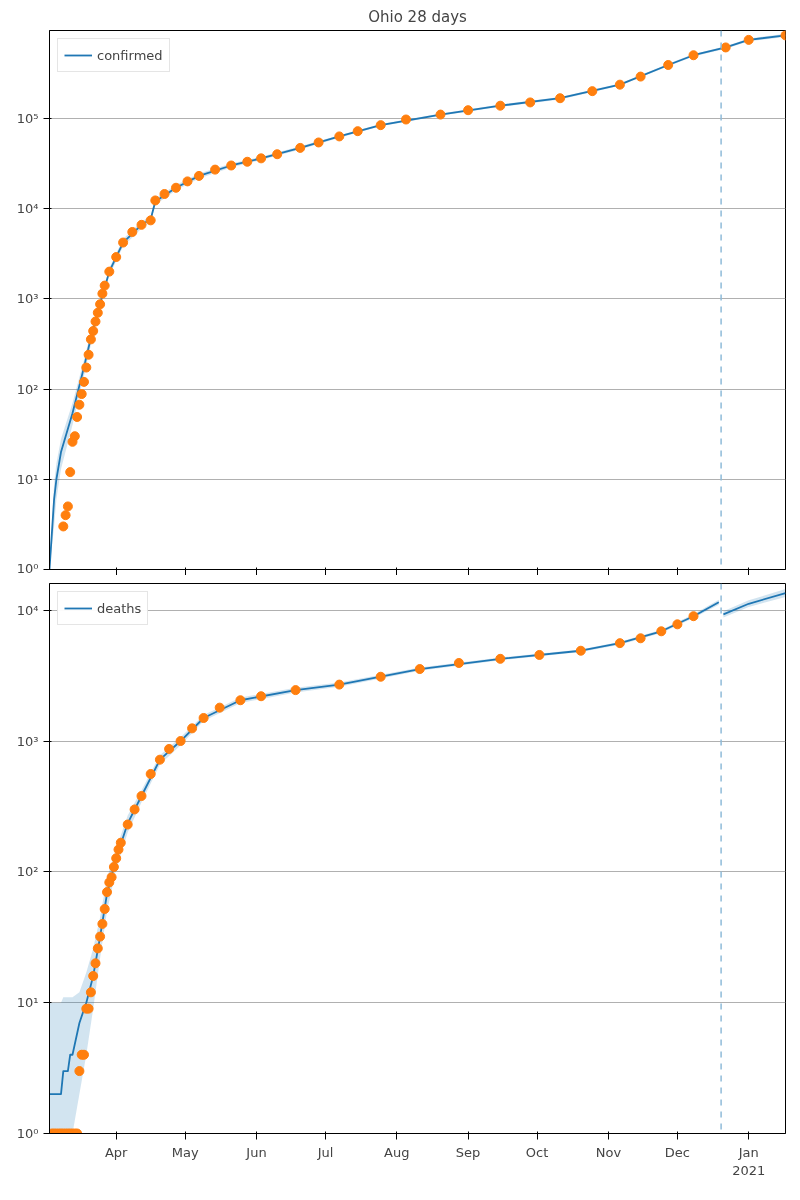 The height and width of the screenshot is (1200, 800). What do you see at coordinates (325, 1152) in the screenshot?
I see `x-tick-label: Jul` at bounding box center [325, 1152].